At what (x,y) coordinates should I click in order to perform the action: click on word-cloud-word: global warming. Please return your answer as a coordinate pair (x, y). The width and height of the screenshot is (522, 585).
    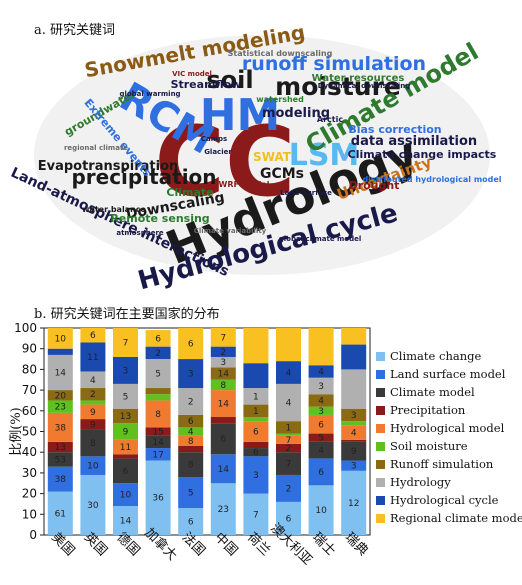
    Looking at the image, I should click on (149, 94).